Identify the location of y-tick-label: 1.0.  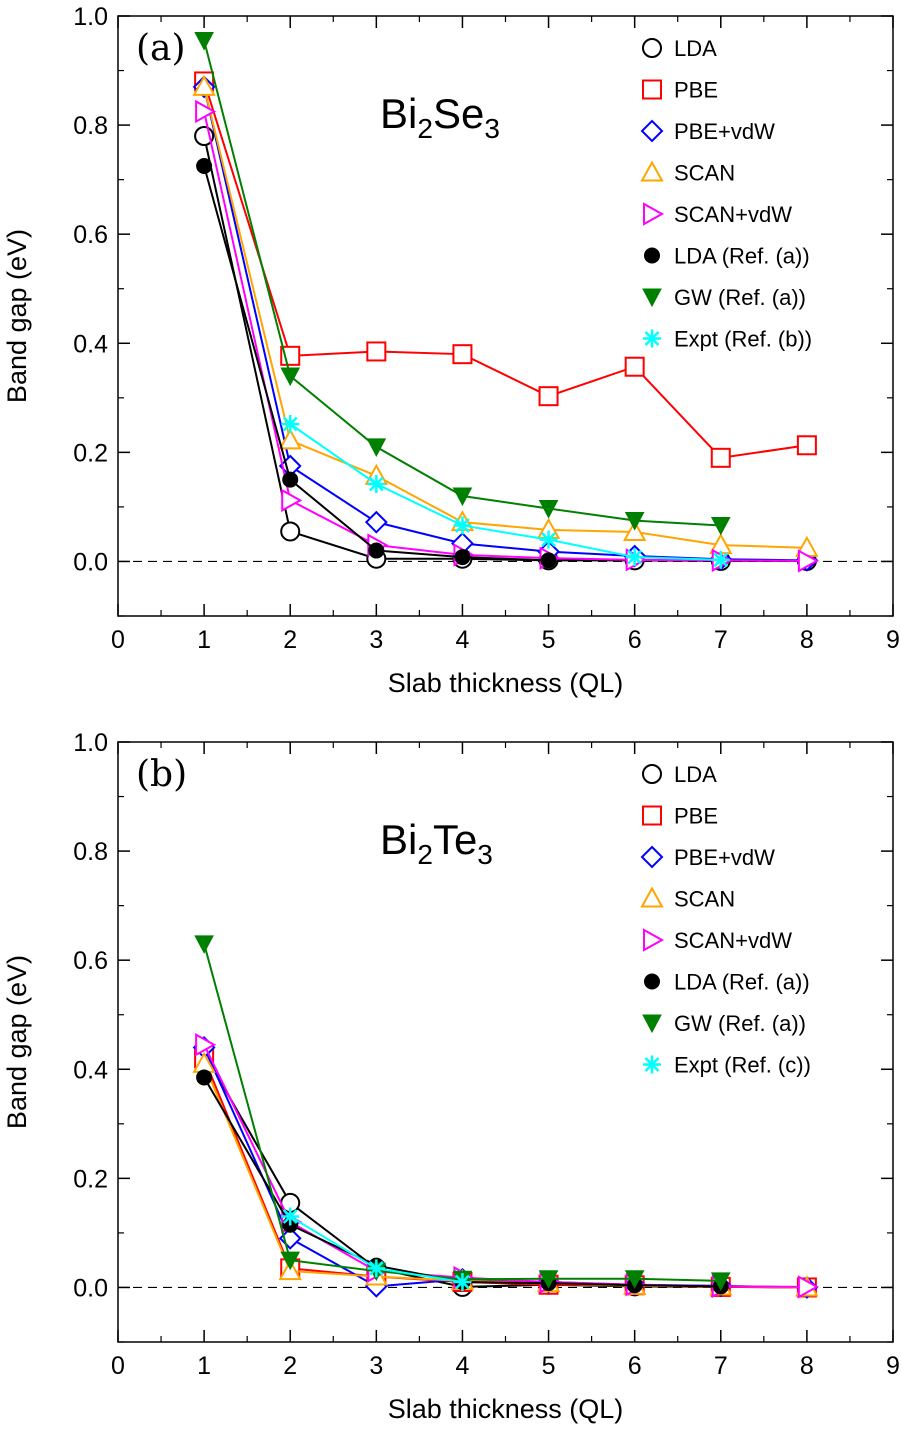
(90, 743).